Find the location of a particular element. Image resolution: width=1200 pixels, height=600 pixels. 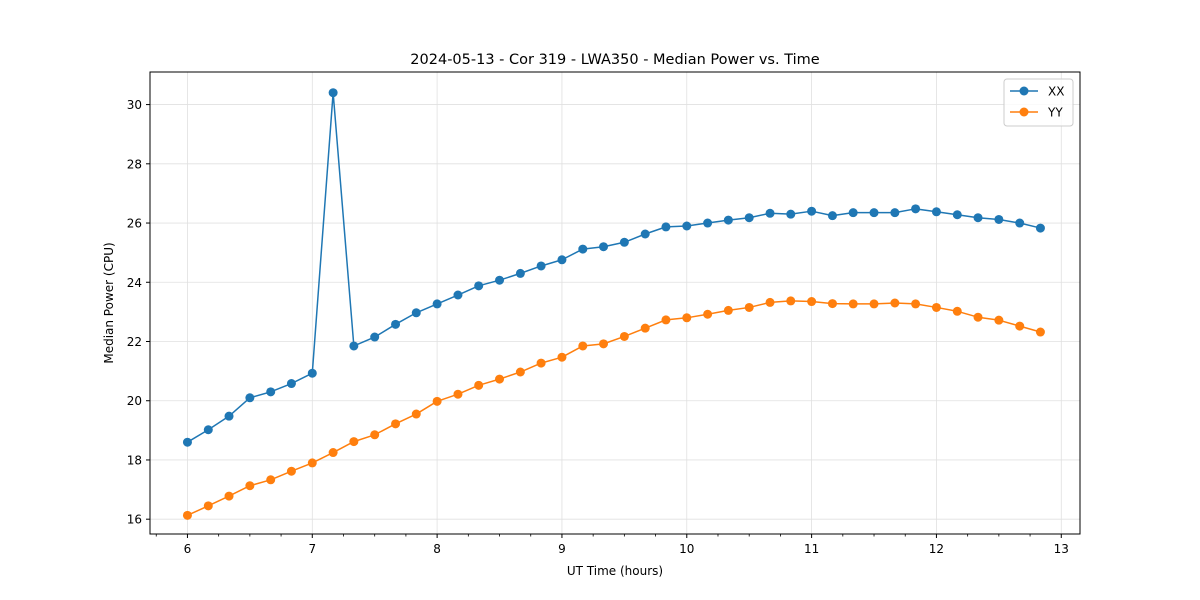

x-axis: 6 7 8 9 10 11 12 13 is located at coordinates (612, 545).